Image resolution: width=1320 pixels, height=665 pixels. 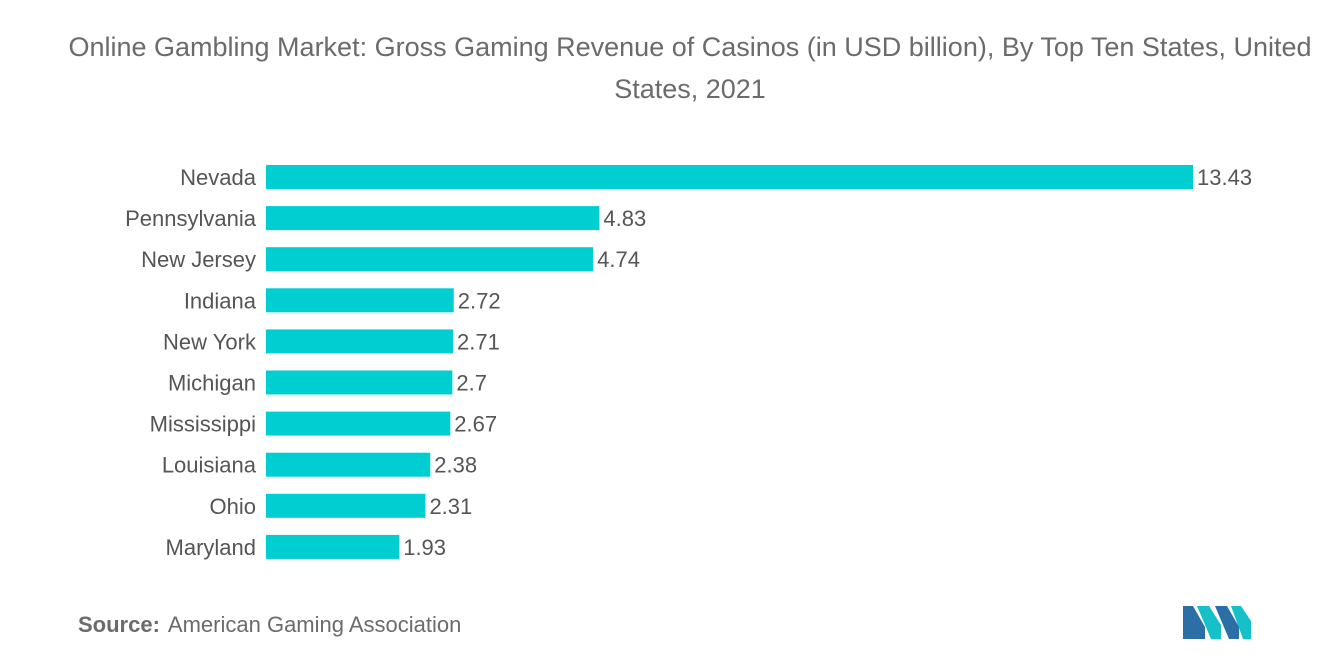 I want to click on bar-ohio, so click(x=346, y=505).